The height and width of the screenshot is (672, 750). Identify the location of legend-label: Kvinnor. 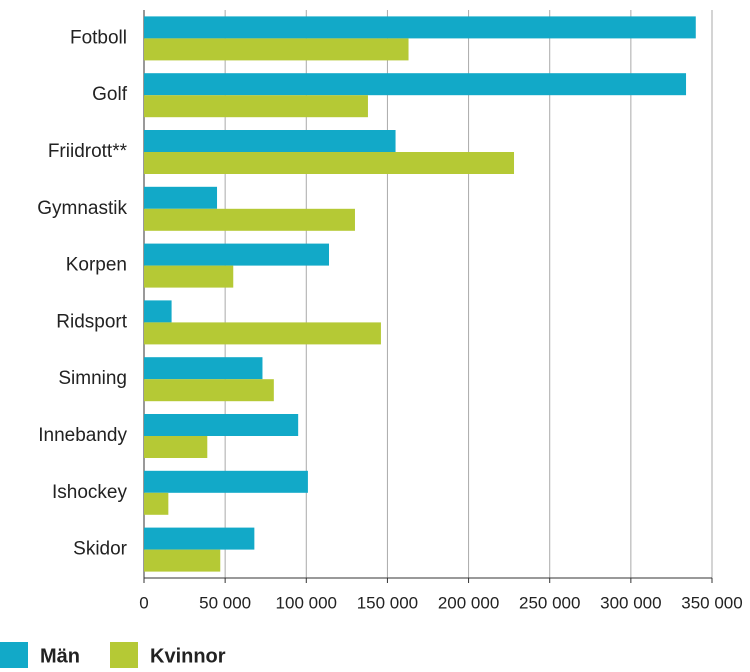
(188, 656).